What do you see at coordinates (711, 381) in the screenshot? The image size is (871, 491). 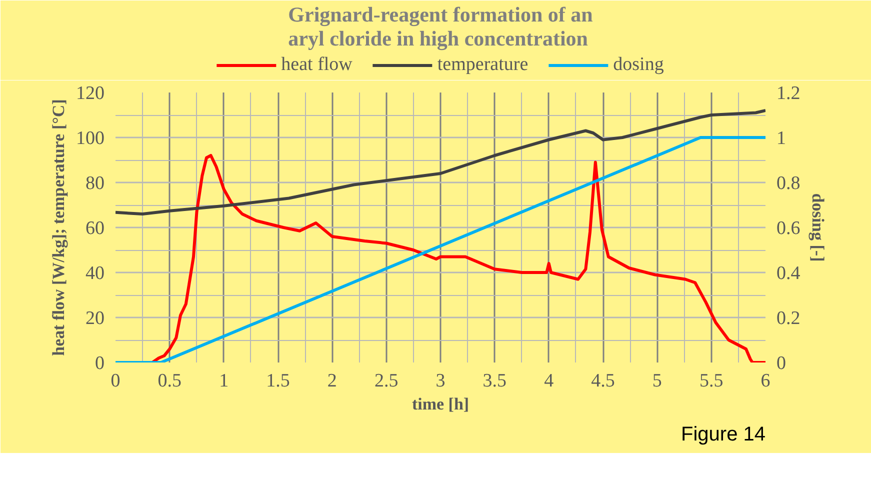 I see `x-tick-label: 5.5` at bounding box center [711, 381].